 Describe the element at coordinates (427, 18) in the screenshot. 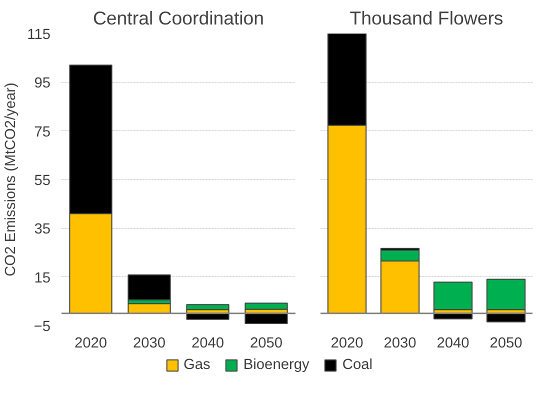

I see `chart-title: Thousand Flowers` at that location.